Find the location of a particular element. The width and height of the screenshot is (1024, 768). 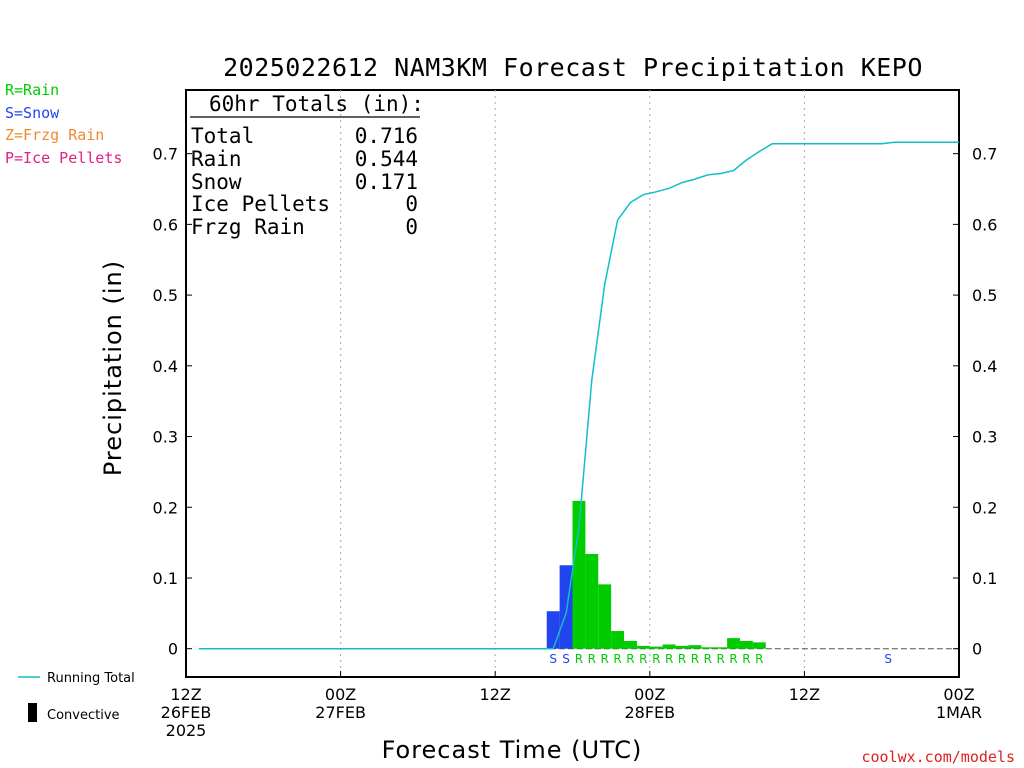

y-axis-label: Precipitation (in) is located at coordinates (113, 368).